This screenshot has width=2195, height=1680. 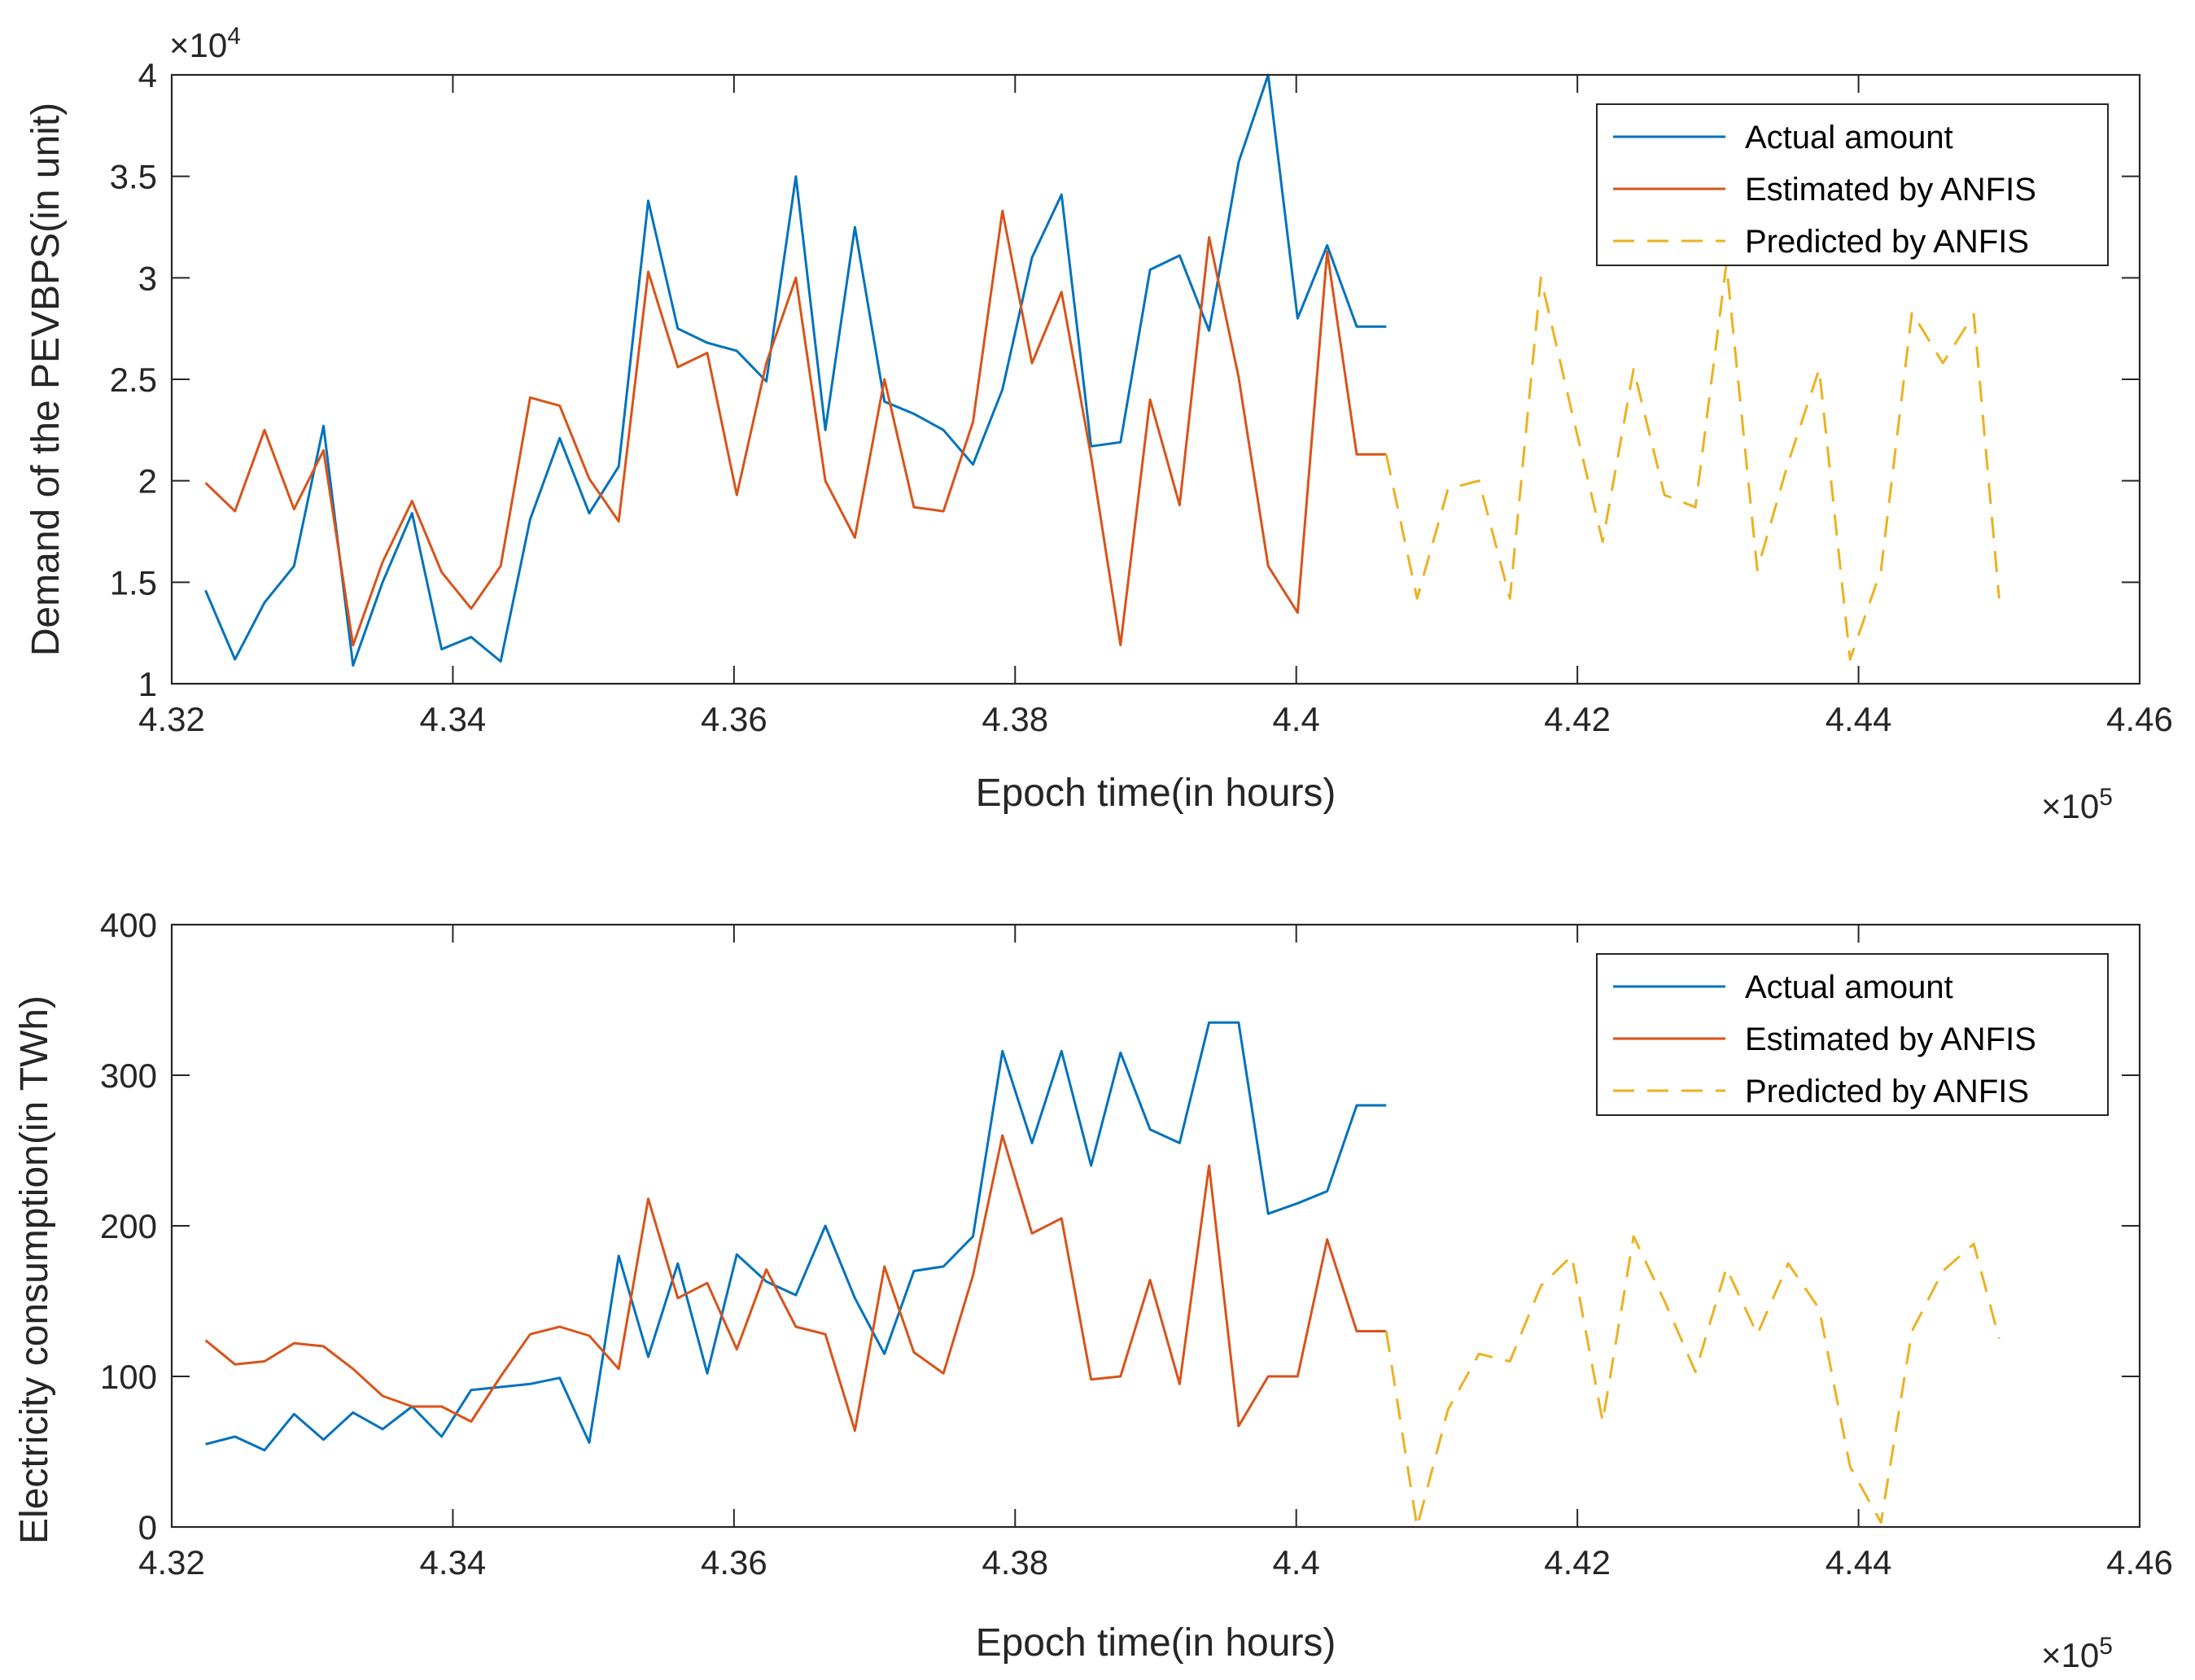 I want to click on chart-demand-y-tick-label: 1, so click(x=147, y=684).